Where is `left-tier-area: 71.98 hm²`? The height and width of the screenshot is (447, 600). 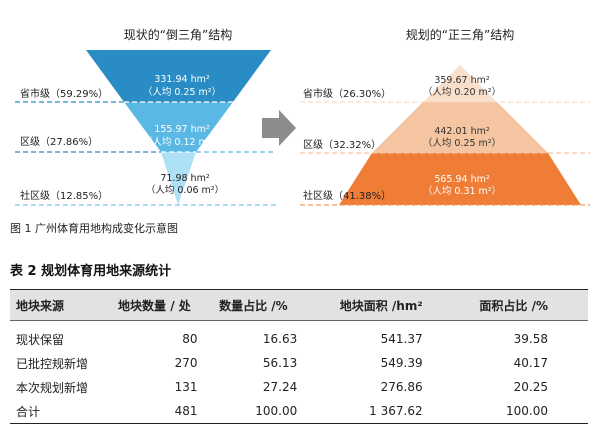
left-tier-area: 71.98 hm² is located at coordinates (184, 178).